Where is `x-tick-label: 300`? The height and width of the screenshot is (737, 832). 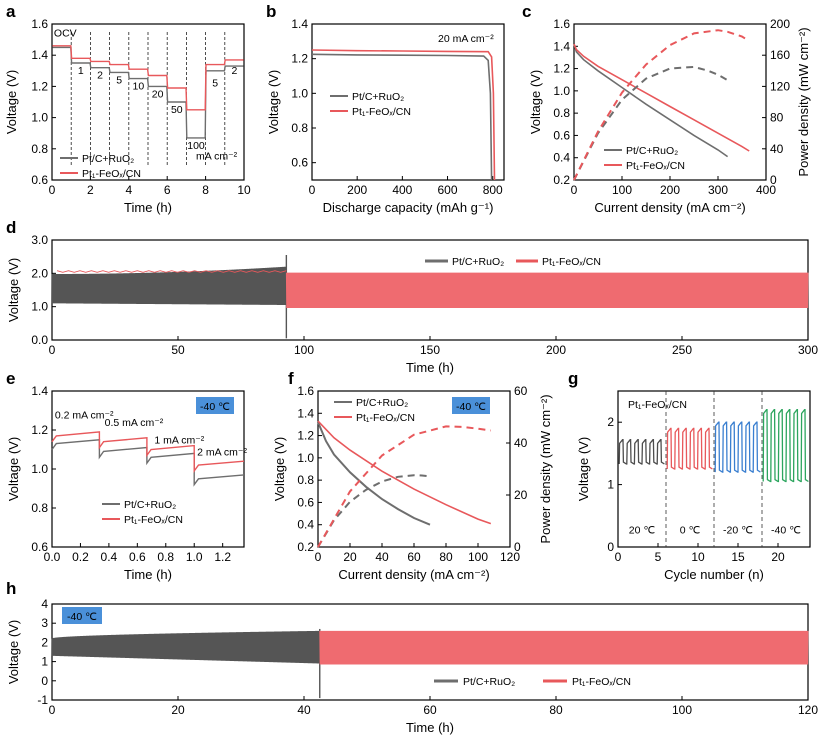
x-tick-label: 300 is located at coordinates (718, 190).